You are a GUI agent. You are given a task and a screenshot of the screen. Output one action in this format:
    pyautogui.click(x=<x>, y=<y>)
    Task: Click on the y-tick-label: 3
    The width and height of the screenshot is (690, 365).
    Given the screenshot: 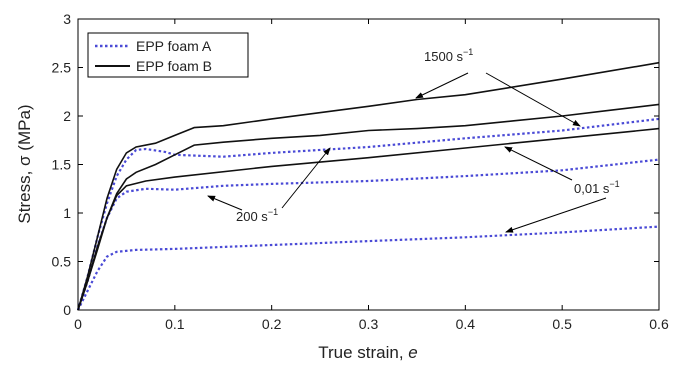 What is the action you would take?
    pyautogui.click(x=67, y=19)
    